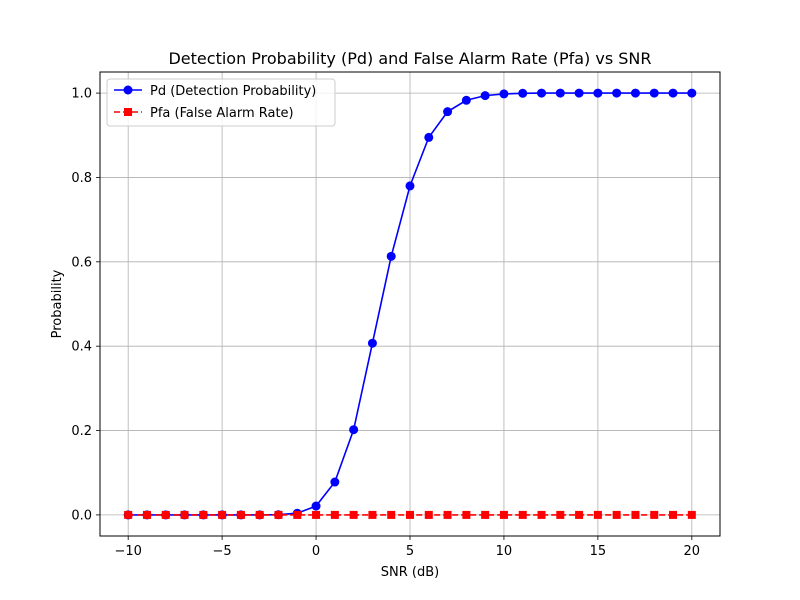 The width and height of the screenshot is (800, 600). Describe the element at coordinates (504, 551) in the screenshot. I see `x-tick-label: 10` at that location.